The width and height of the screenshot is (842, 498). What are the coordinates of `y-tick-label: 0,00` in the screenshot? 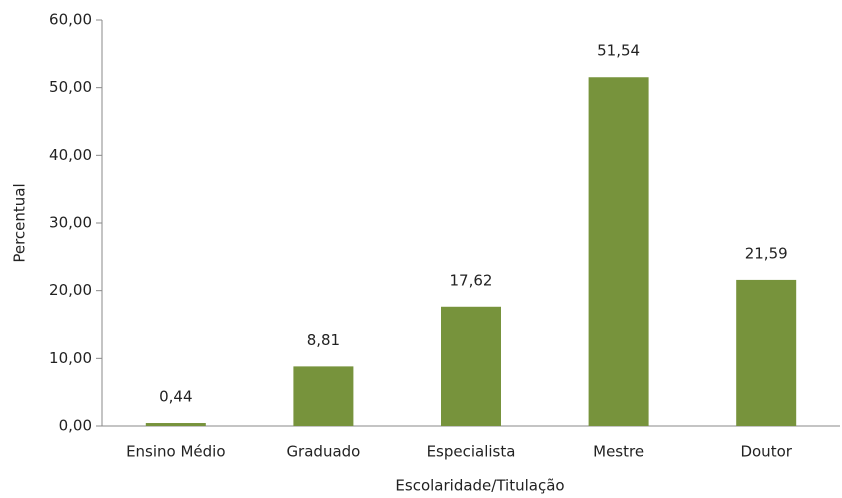 It's located at (75, 426).